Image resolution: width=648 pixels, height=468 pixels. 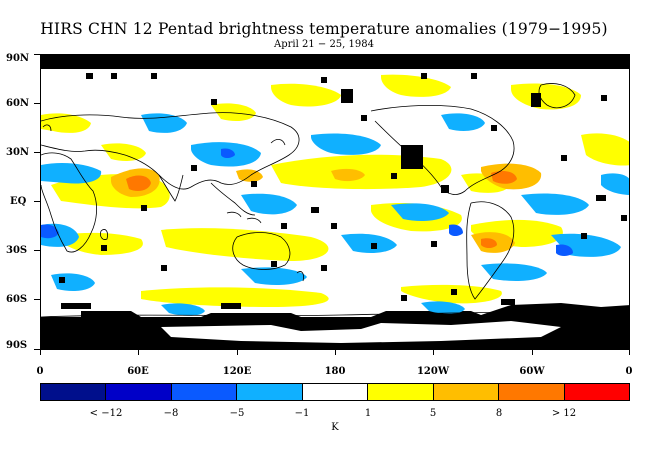 I want to click on map-subtitle: April 21 − 25, 1984, so click(x=324, y=44).